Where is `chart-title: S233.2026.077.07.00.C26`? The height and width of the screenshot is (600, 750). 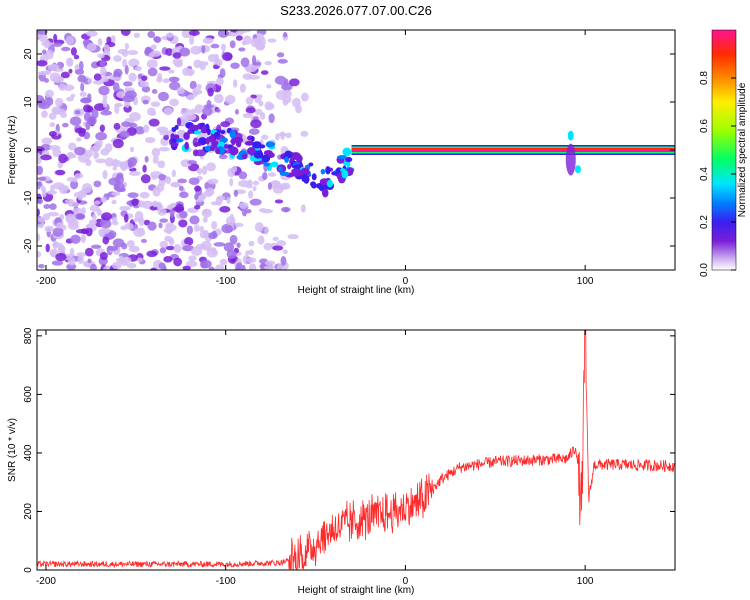 chart-title: S233.2026.077.07.00.C26 is located at coordinates (356, 10).